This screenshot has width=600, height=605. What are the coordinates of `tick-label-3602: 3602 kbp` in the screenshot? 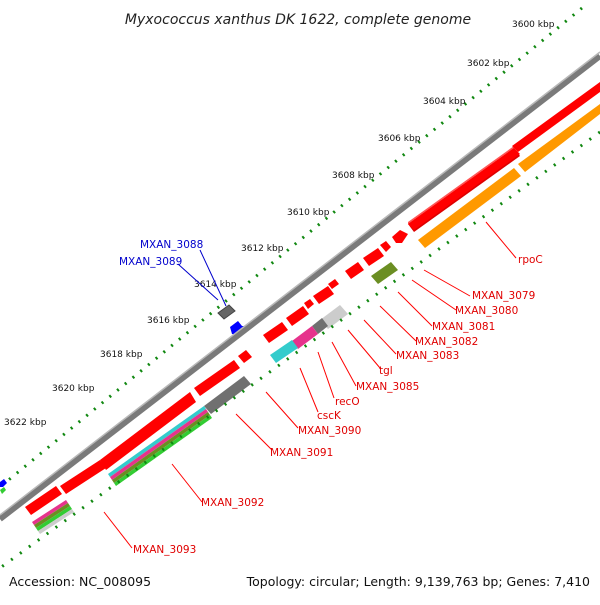 It's located at (488, 64).